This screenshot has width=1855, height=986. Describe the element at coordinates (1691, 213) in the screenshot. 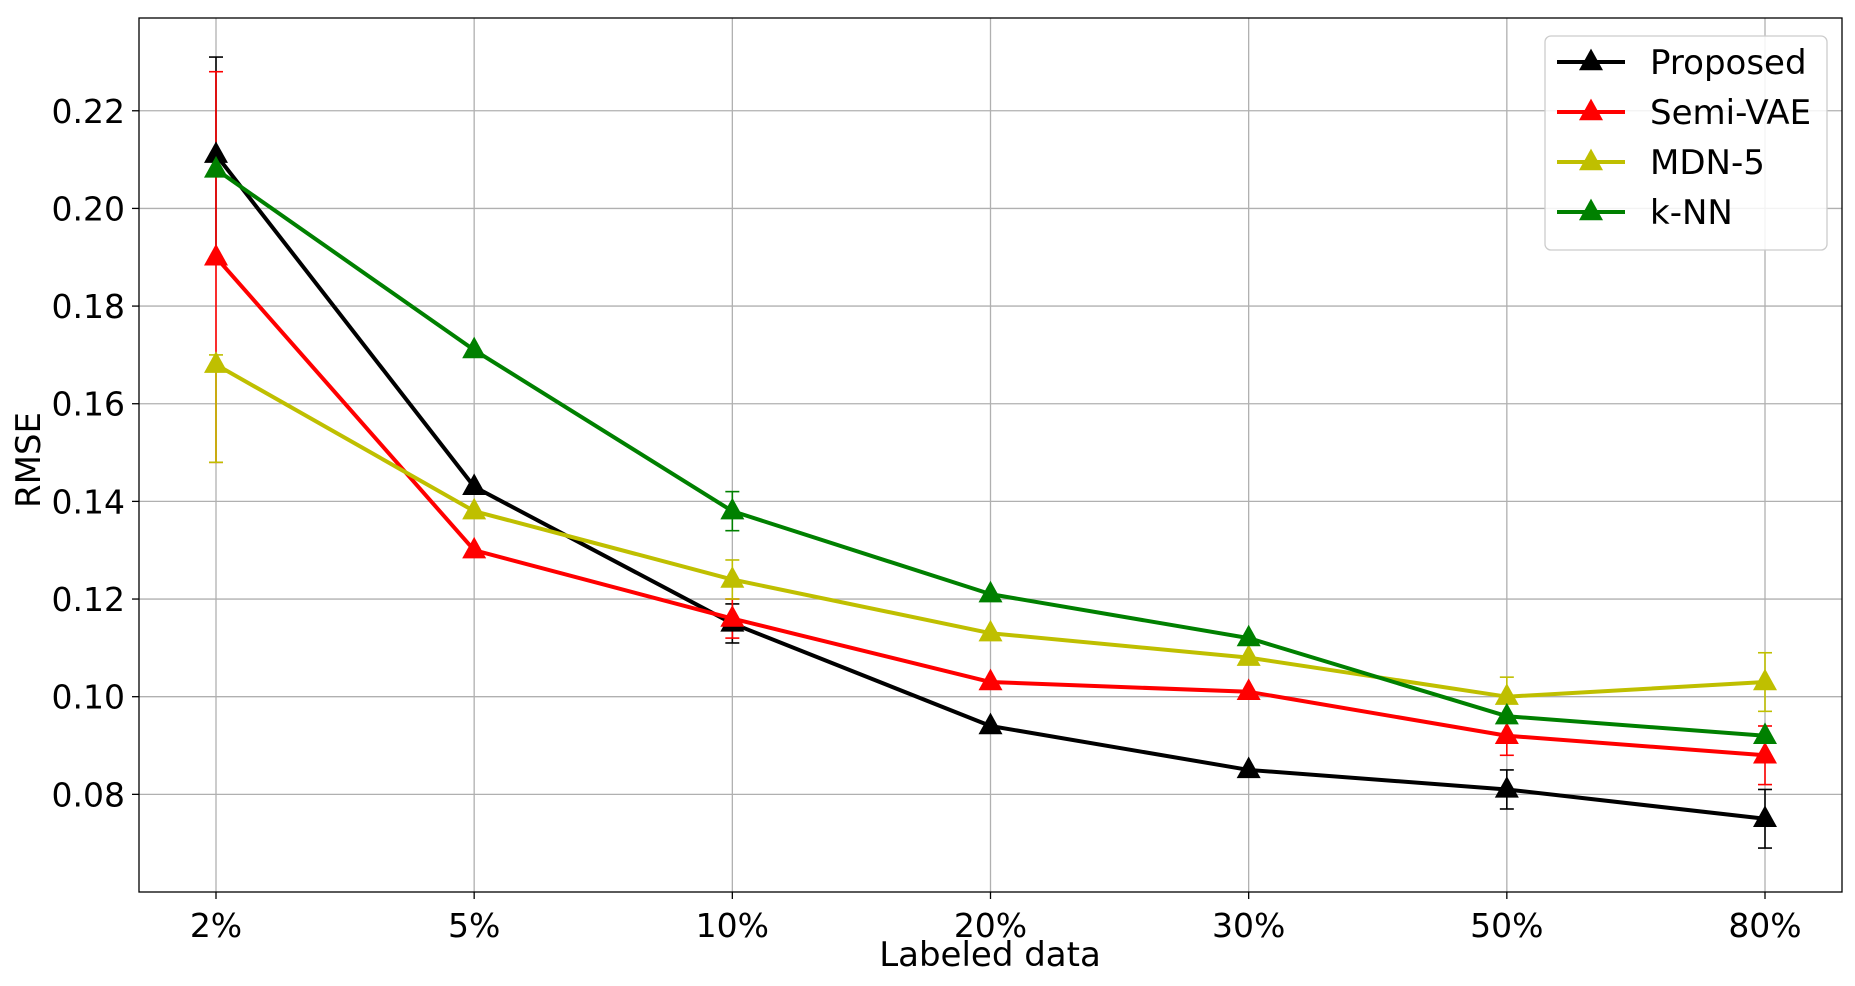

I see `legend-label-k-nn: k-NN` at that location.